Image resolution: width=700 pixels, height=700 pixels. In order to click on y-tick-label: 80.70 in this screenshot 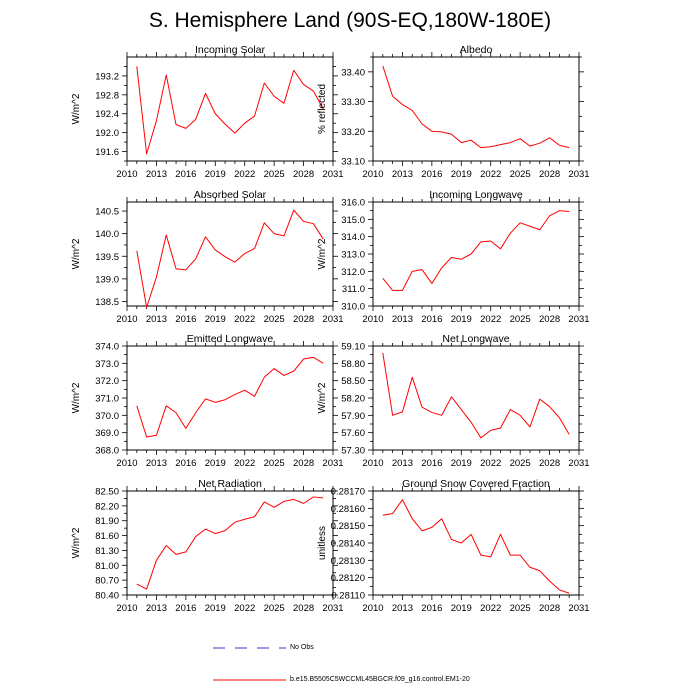, I will do `click(107, 581)`.